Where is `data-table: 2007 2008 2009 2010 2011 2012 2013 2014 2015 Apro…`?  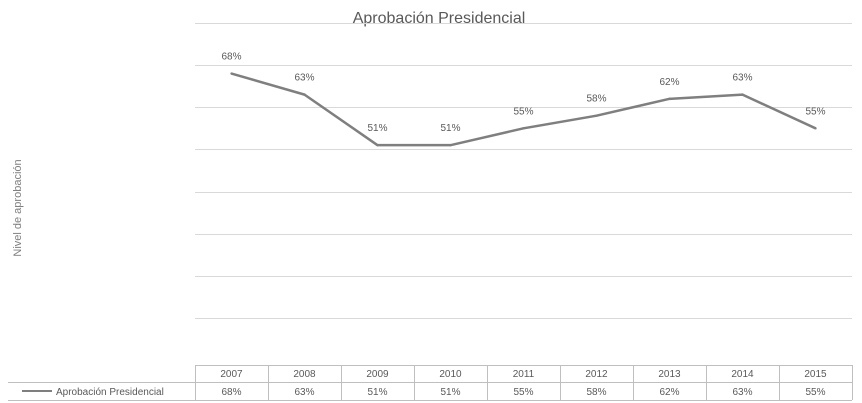 data-table: 2007 2008 2009 2010 2011 2012 2013 2014 2015 Apro… is located at coordinates (430, 383).